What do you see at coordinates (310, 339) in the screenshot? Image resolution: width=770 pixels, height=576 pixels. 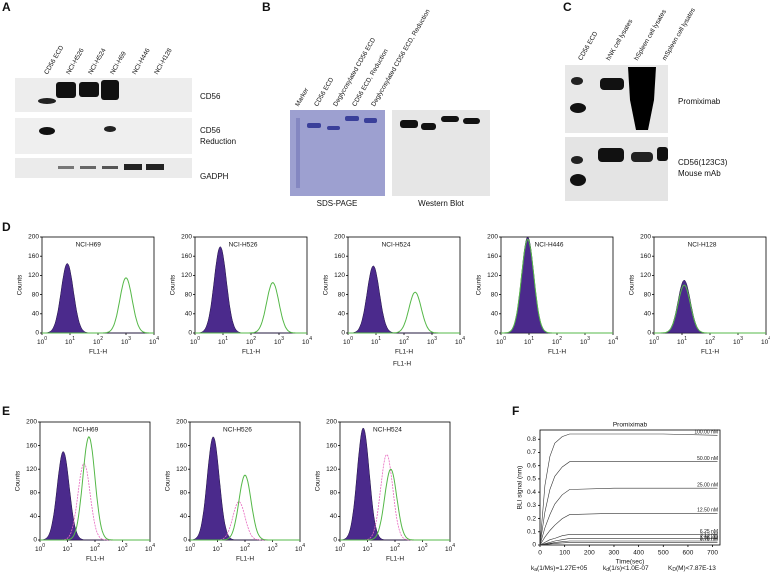 I see `tick-exp: 4` at bounding box center [310, 339].